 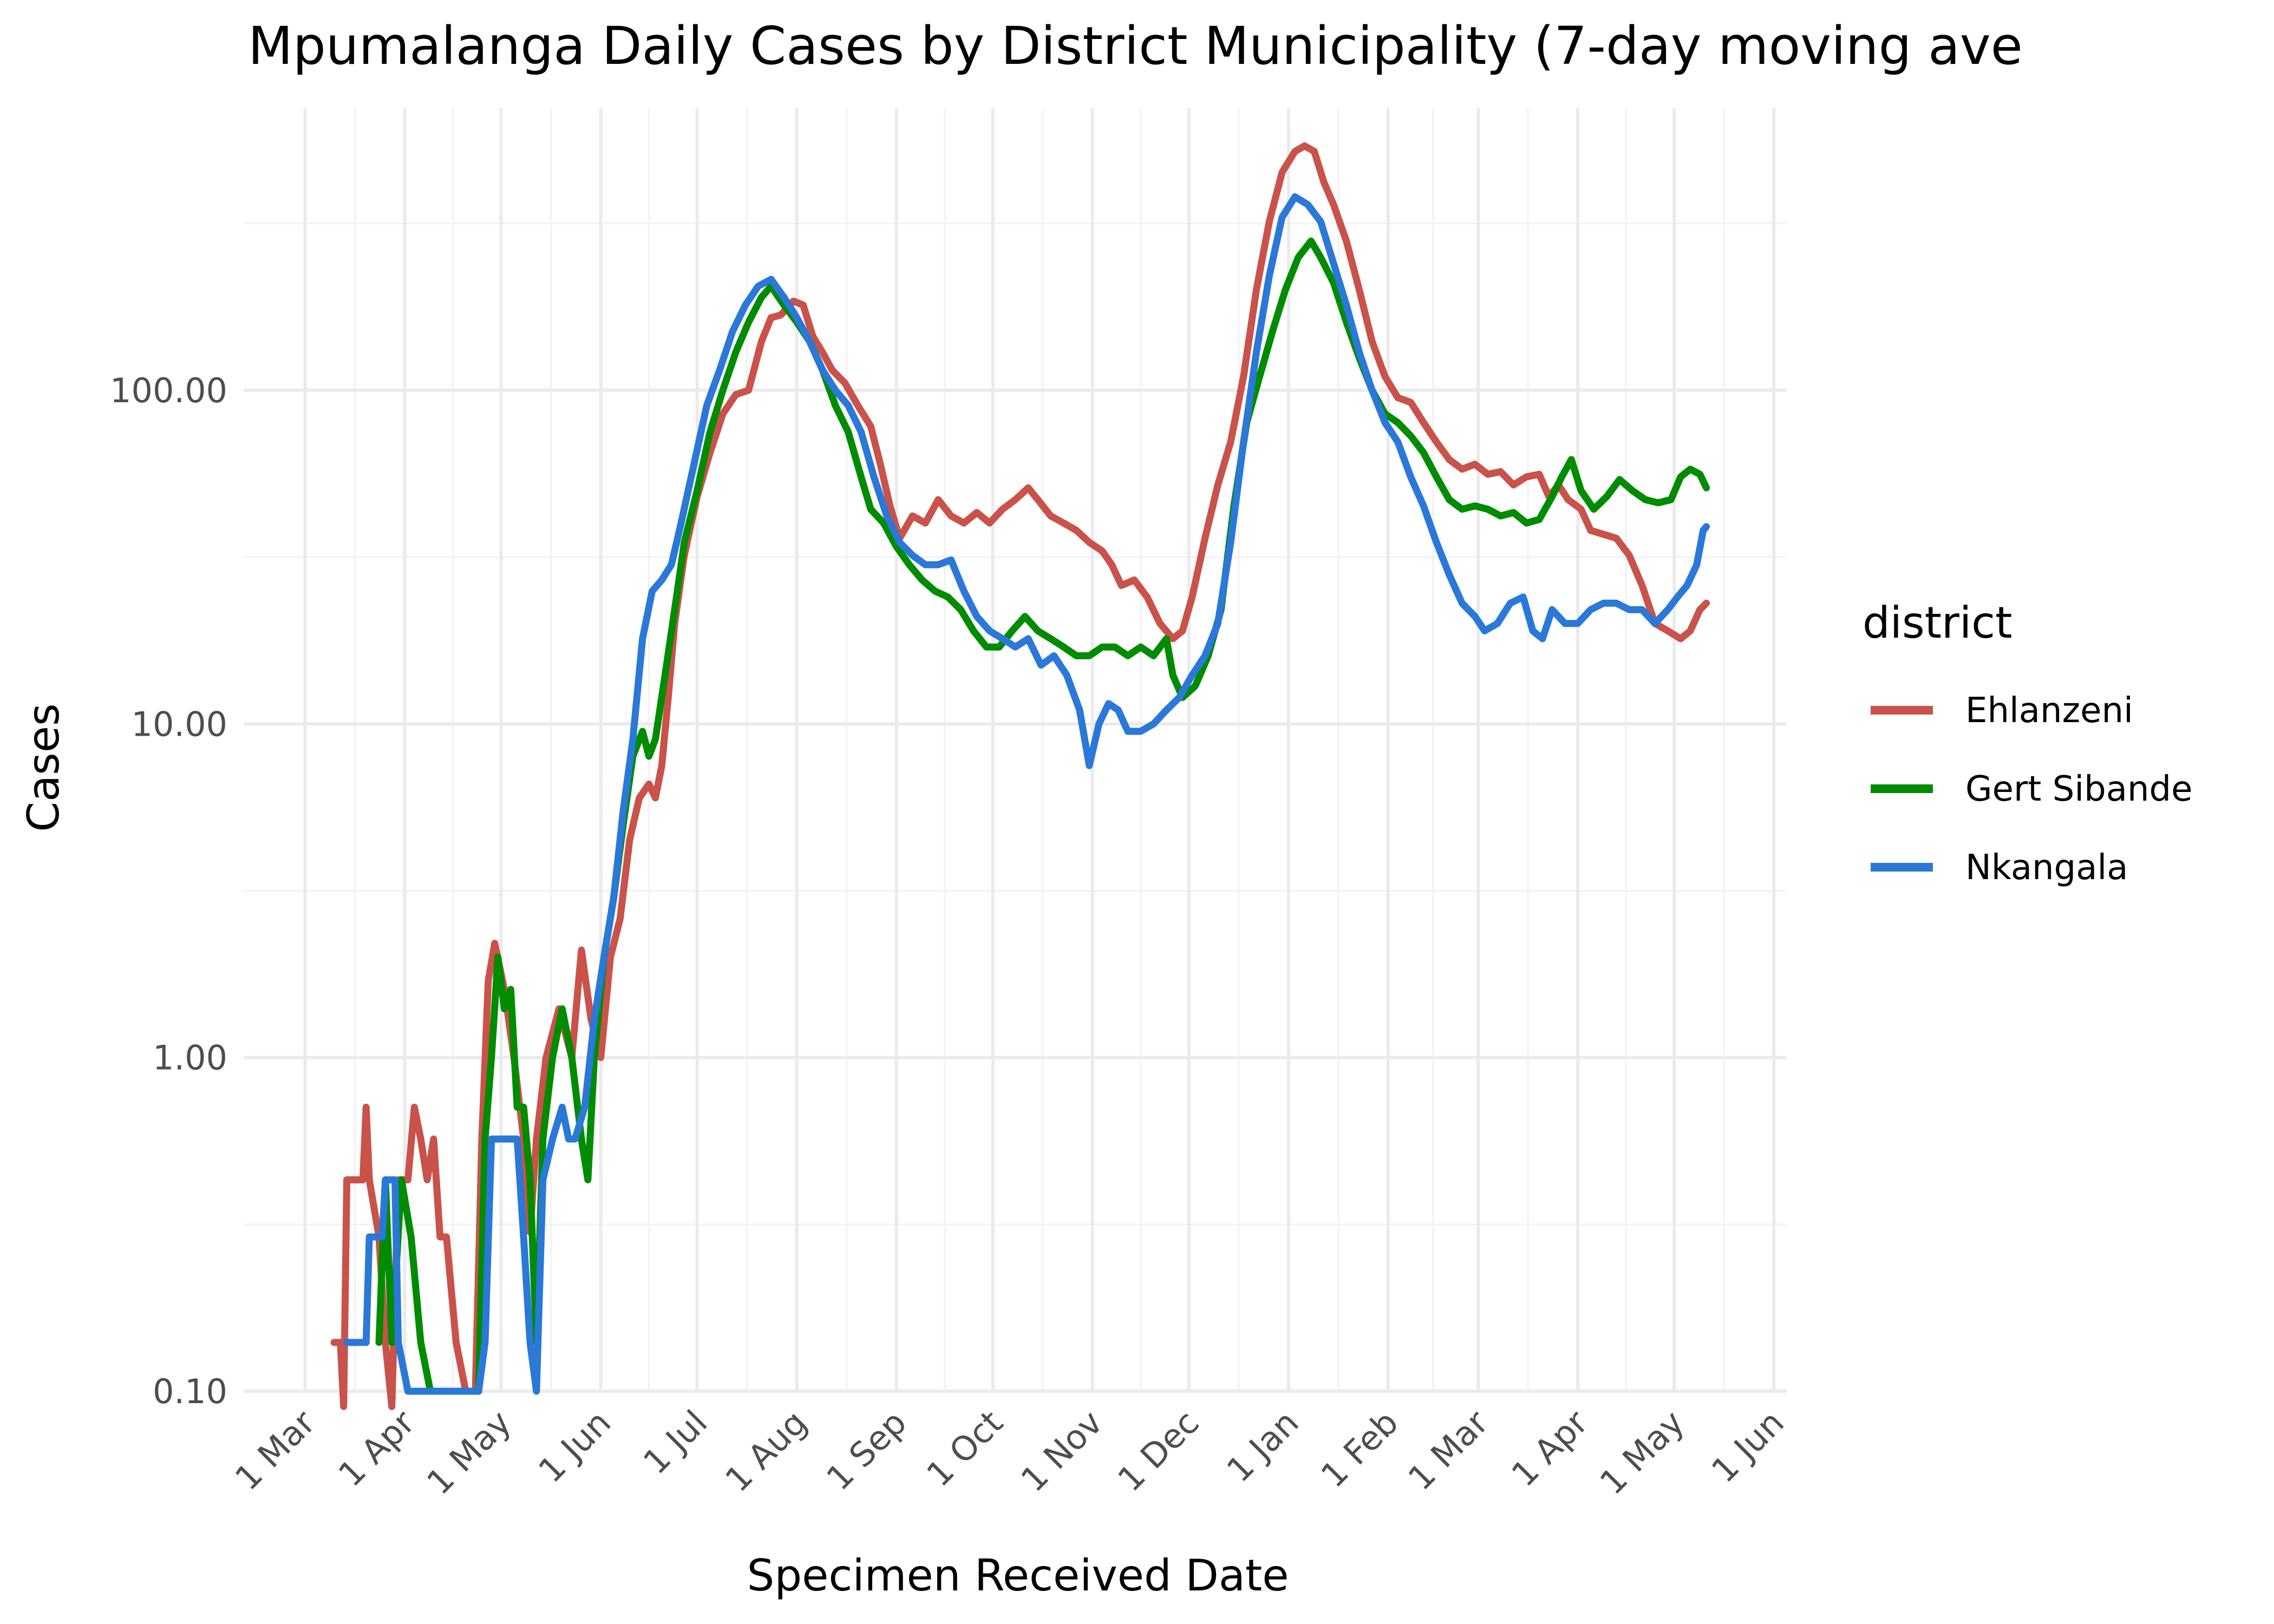 What do you see at coordinates (169, 390) in the screenshot?
I see `y-tick-label: 100.00` at bounding box center [169, 390].